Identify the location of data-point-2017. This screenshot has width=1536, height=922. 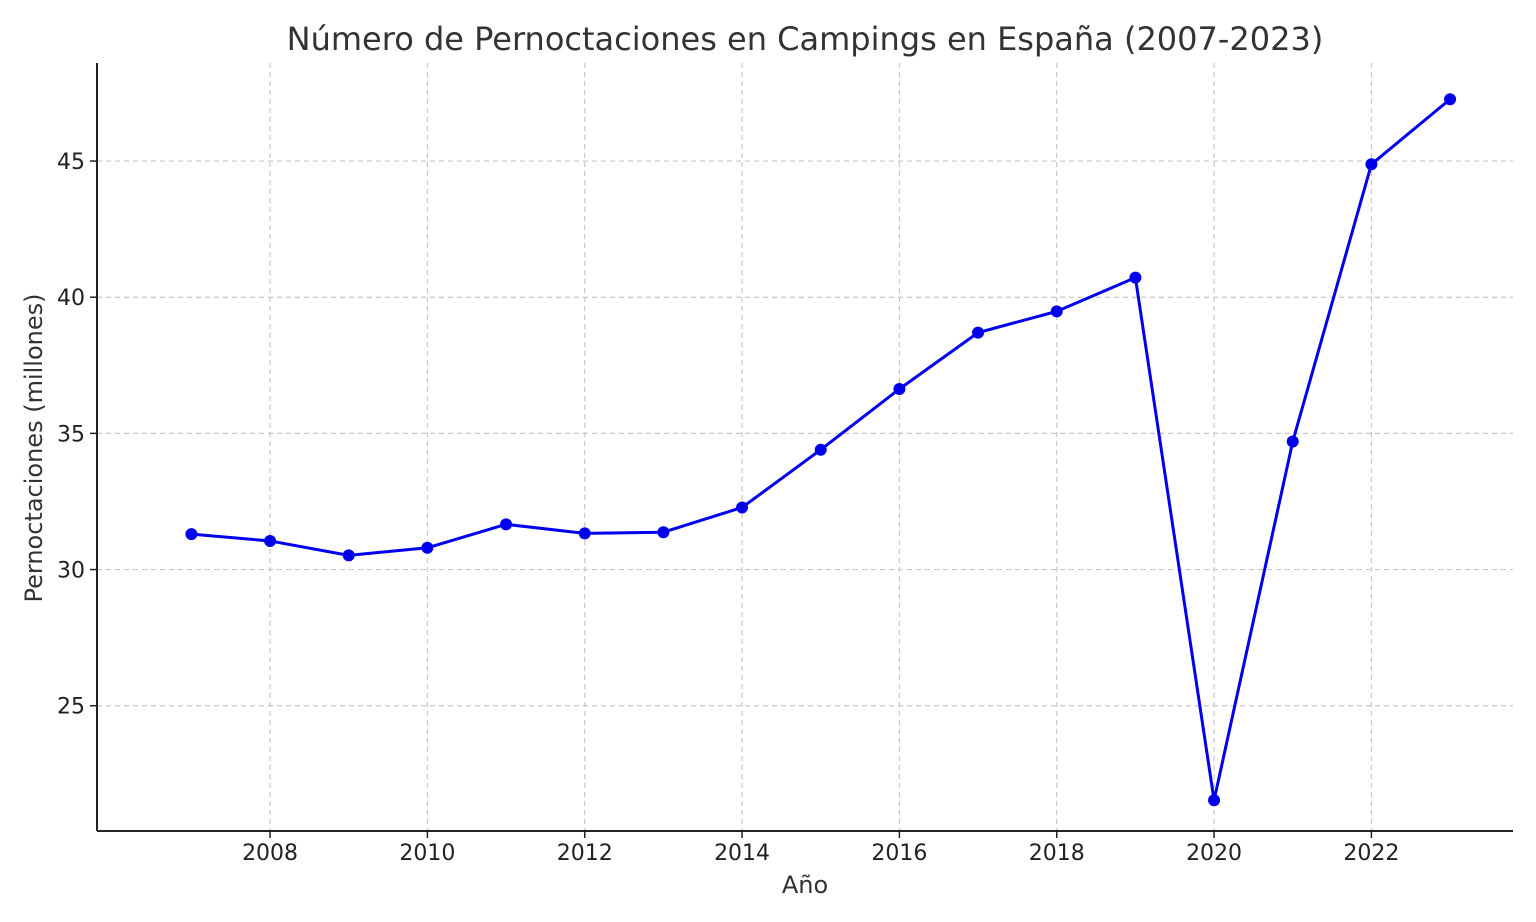
(978, 332).